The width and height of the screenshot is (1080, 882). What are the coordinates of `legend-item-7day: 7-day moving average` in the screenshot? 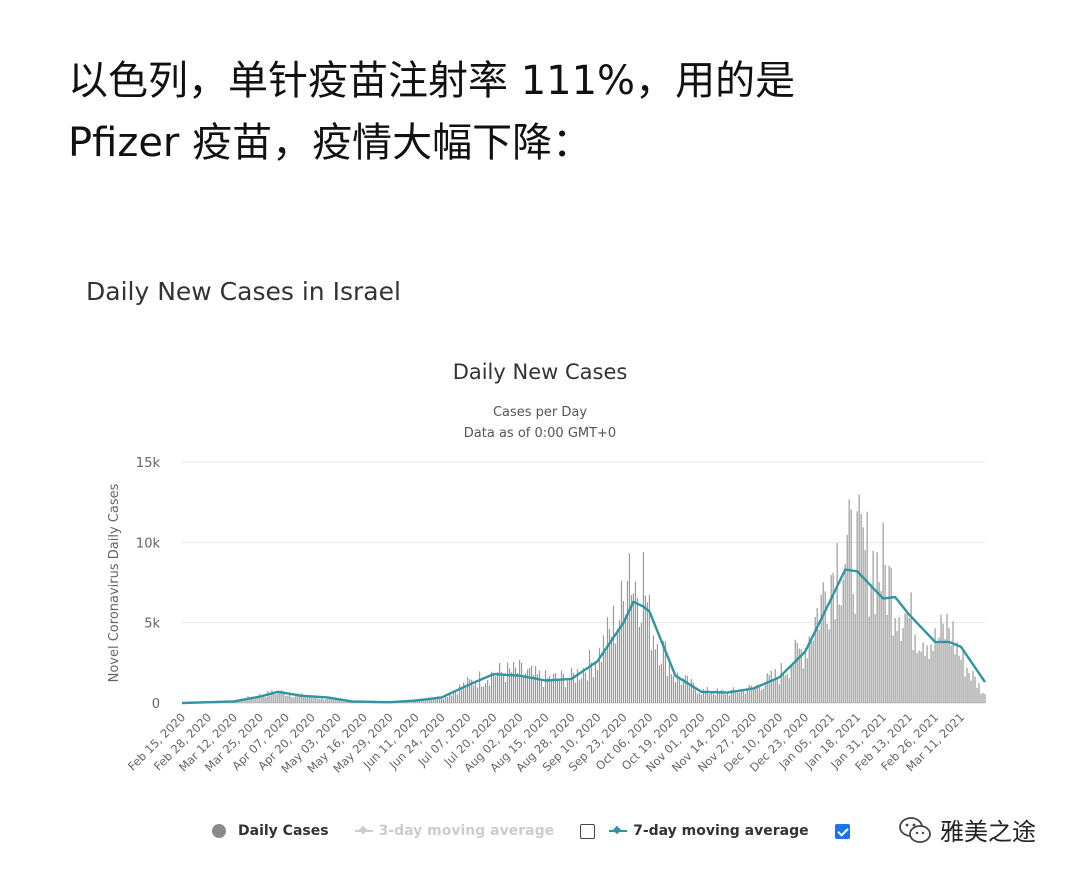 It's located at (709, 831).